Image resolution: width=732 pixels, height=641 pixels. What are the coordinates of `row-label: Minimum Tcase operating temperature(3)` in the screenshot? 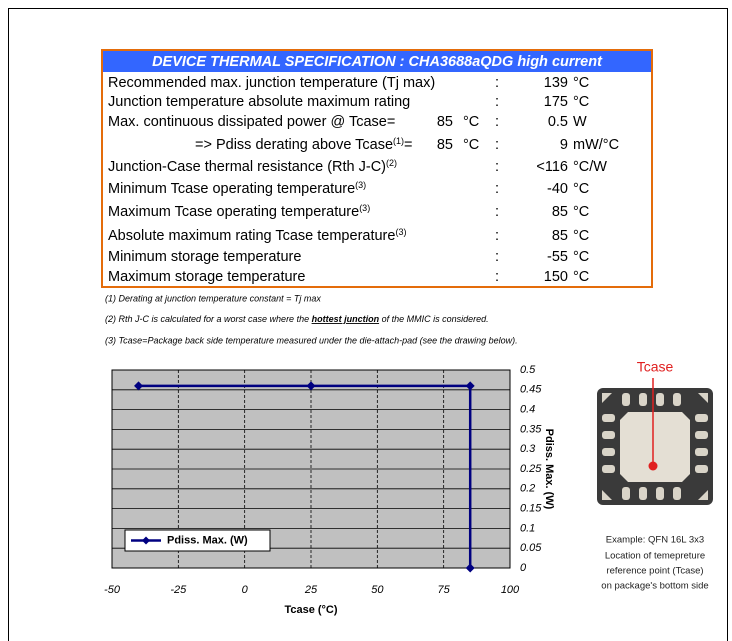 It's located at (237, 188).